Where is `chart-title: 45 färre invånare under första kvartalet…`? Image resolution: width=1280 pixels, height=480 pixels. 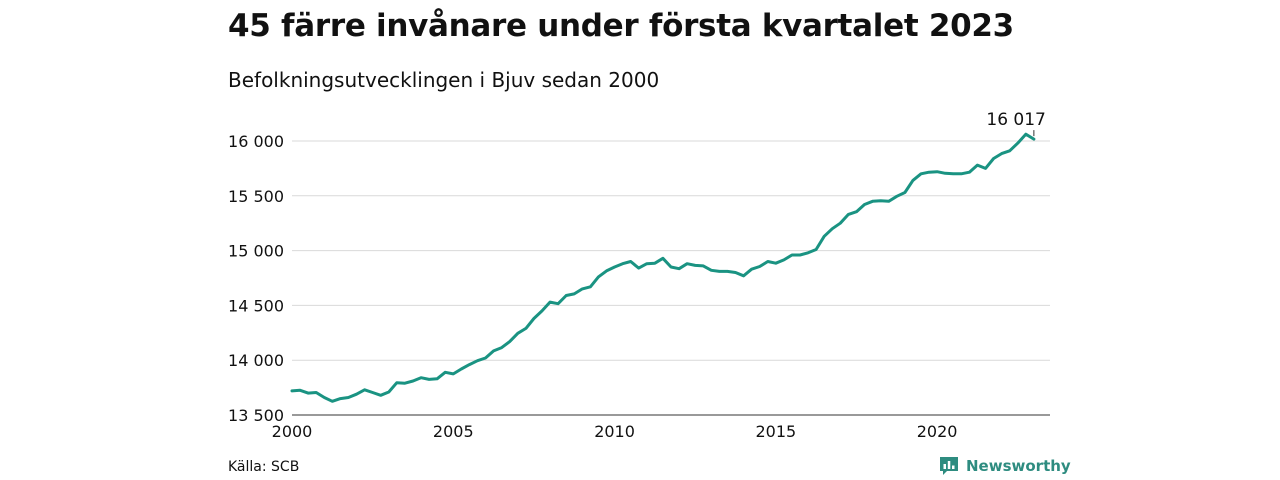 chart-title: 45 färre invånare under första kvartalet… is located at coordinates (621, 26).